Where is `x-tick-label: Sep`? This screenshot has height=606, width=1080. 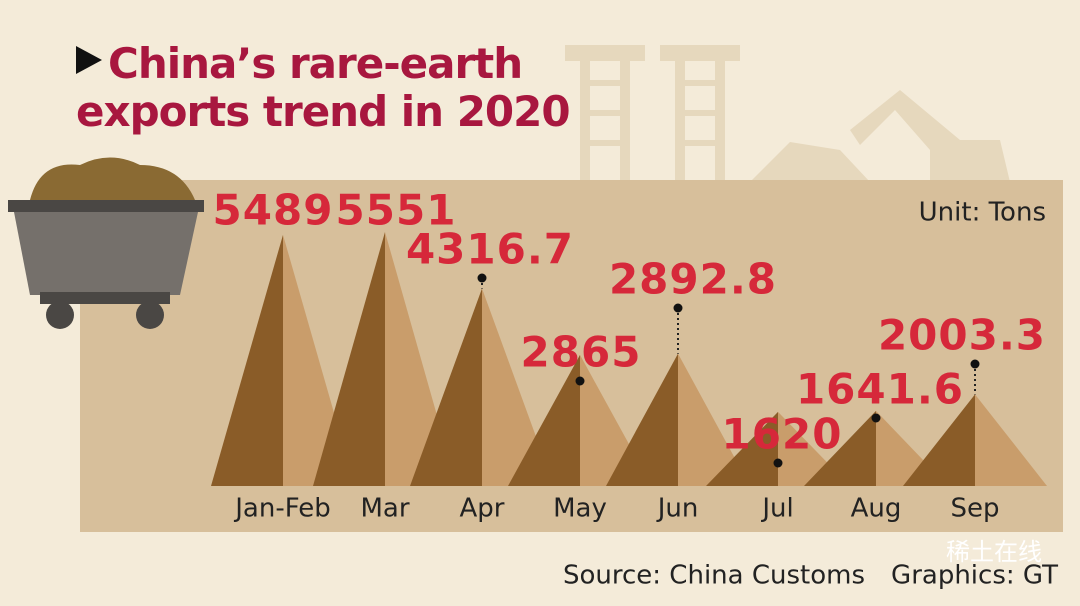
x-tick-label: Sep is located at coordinates (974, 509).